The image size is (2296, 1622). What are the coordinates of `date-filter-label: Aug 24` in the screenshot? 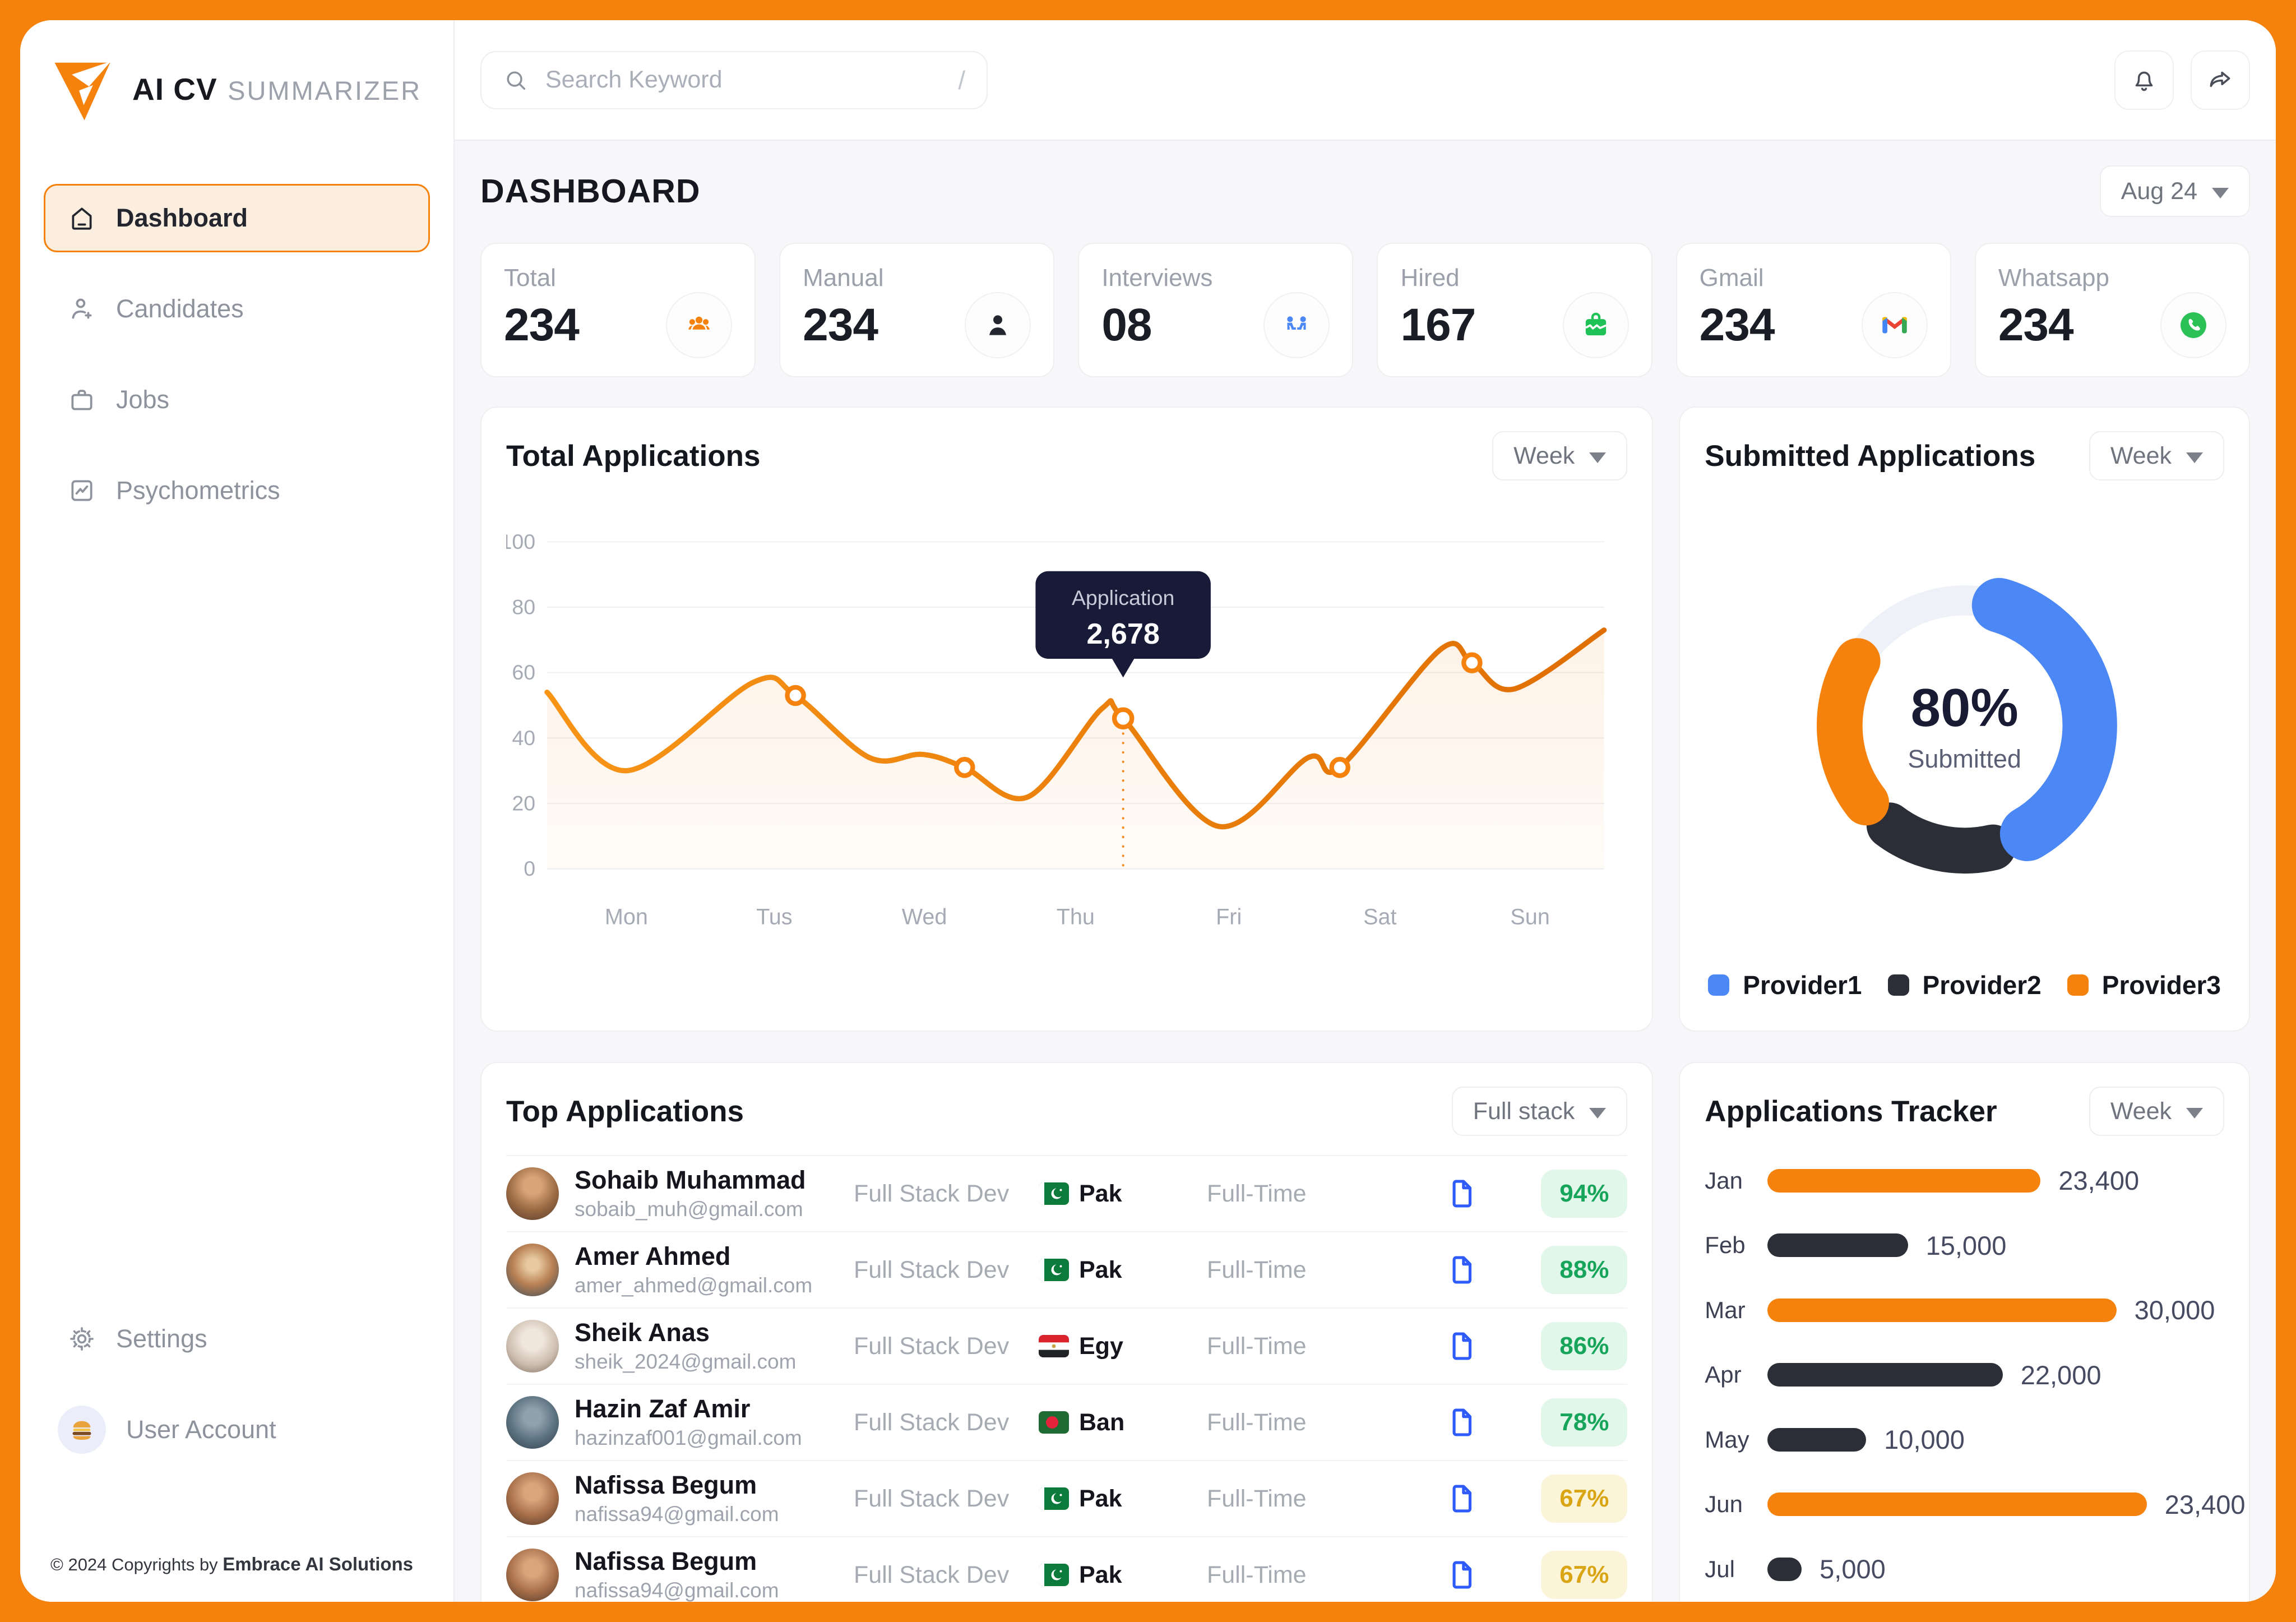 It's located at (2159, 191).